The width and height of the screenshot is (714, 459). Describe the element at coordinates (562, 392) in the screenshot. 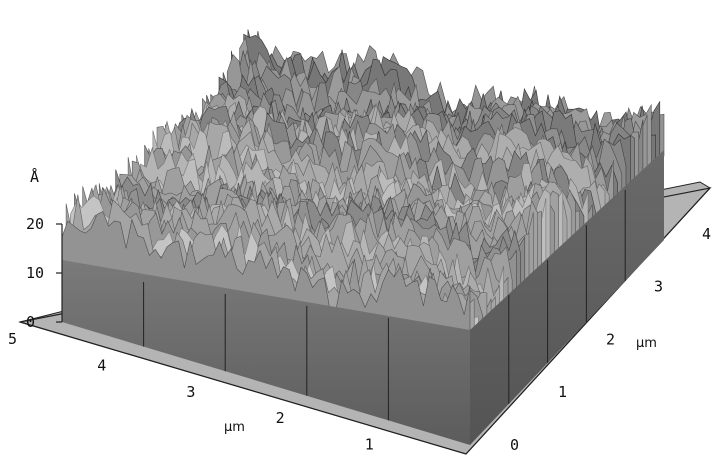

I see `y-tick-label: 1` at that location.